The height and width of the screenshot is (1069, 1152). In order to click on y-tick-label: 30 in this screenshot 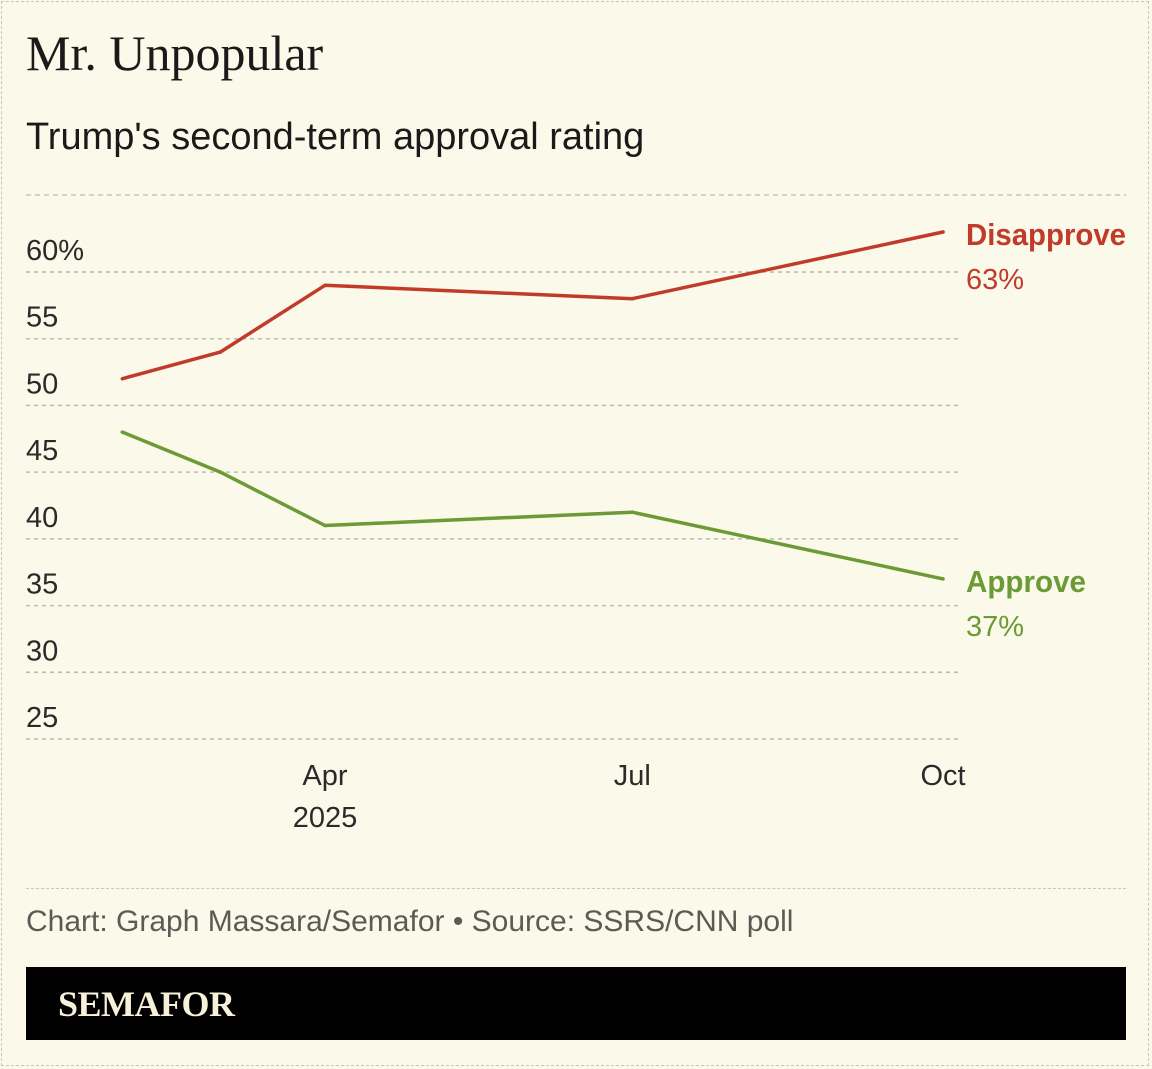, I will do `click(42, 651)`.